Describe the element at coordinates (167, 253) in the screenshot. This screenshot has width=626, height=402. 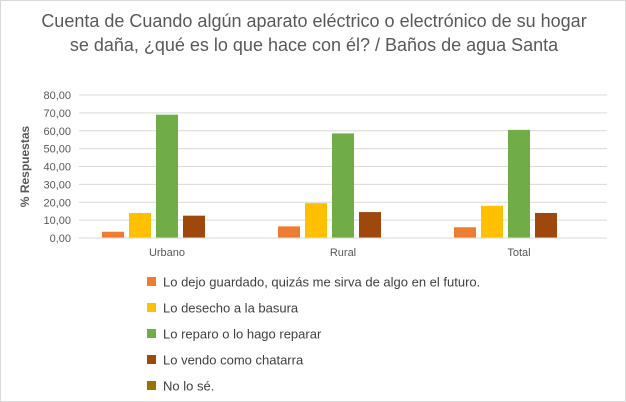
I see `x-tick-label: Urbano` at that location.